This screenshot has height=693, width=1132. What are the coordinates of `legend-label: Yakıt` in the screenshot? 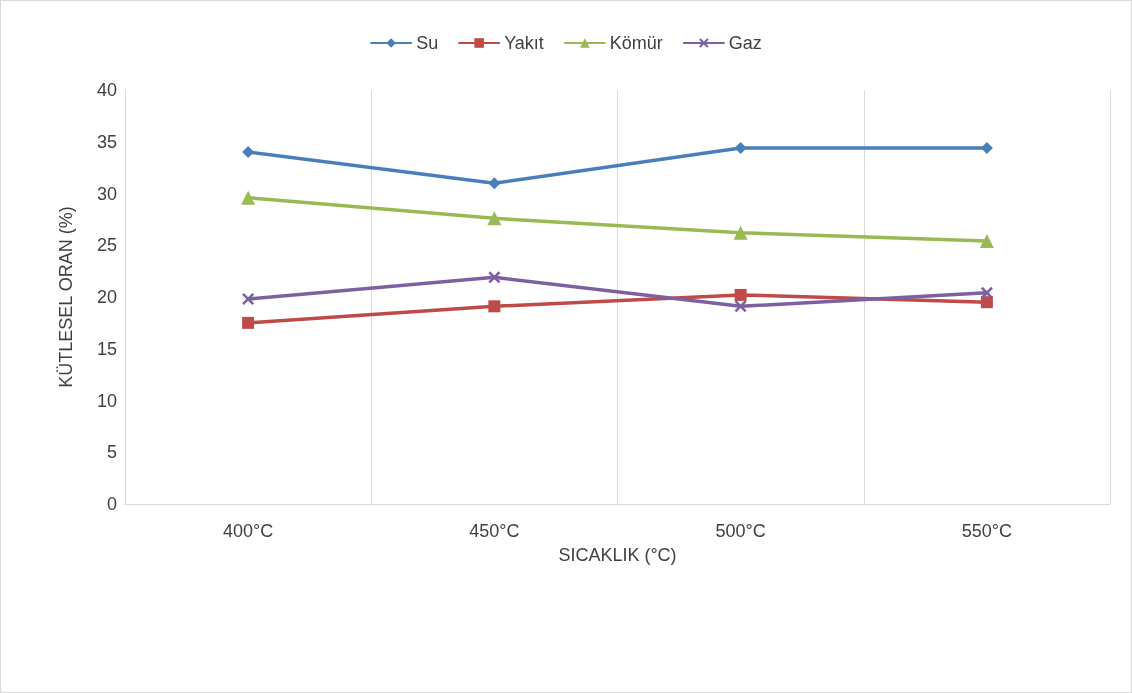 It's located at (524, 43).